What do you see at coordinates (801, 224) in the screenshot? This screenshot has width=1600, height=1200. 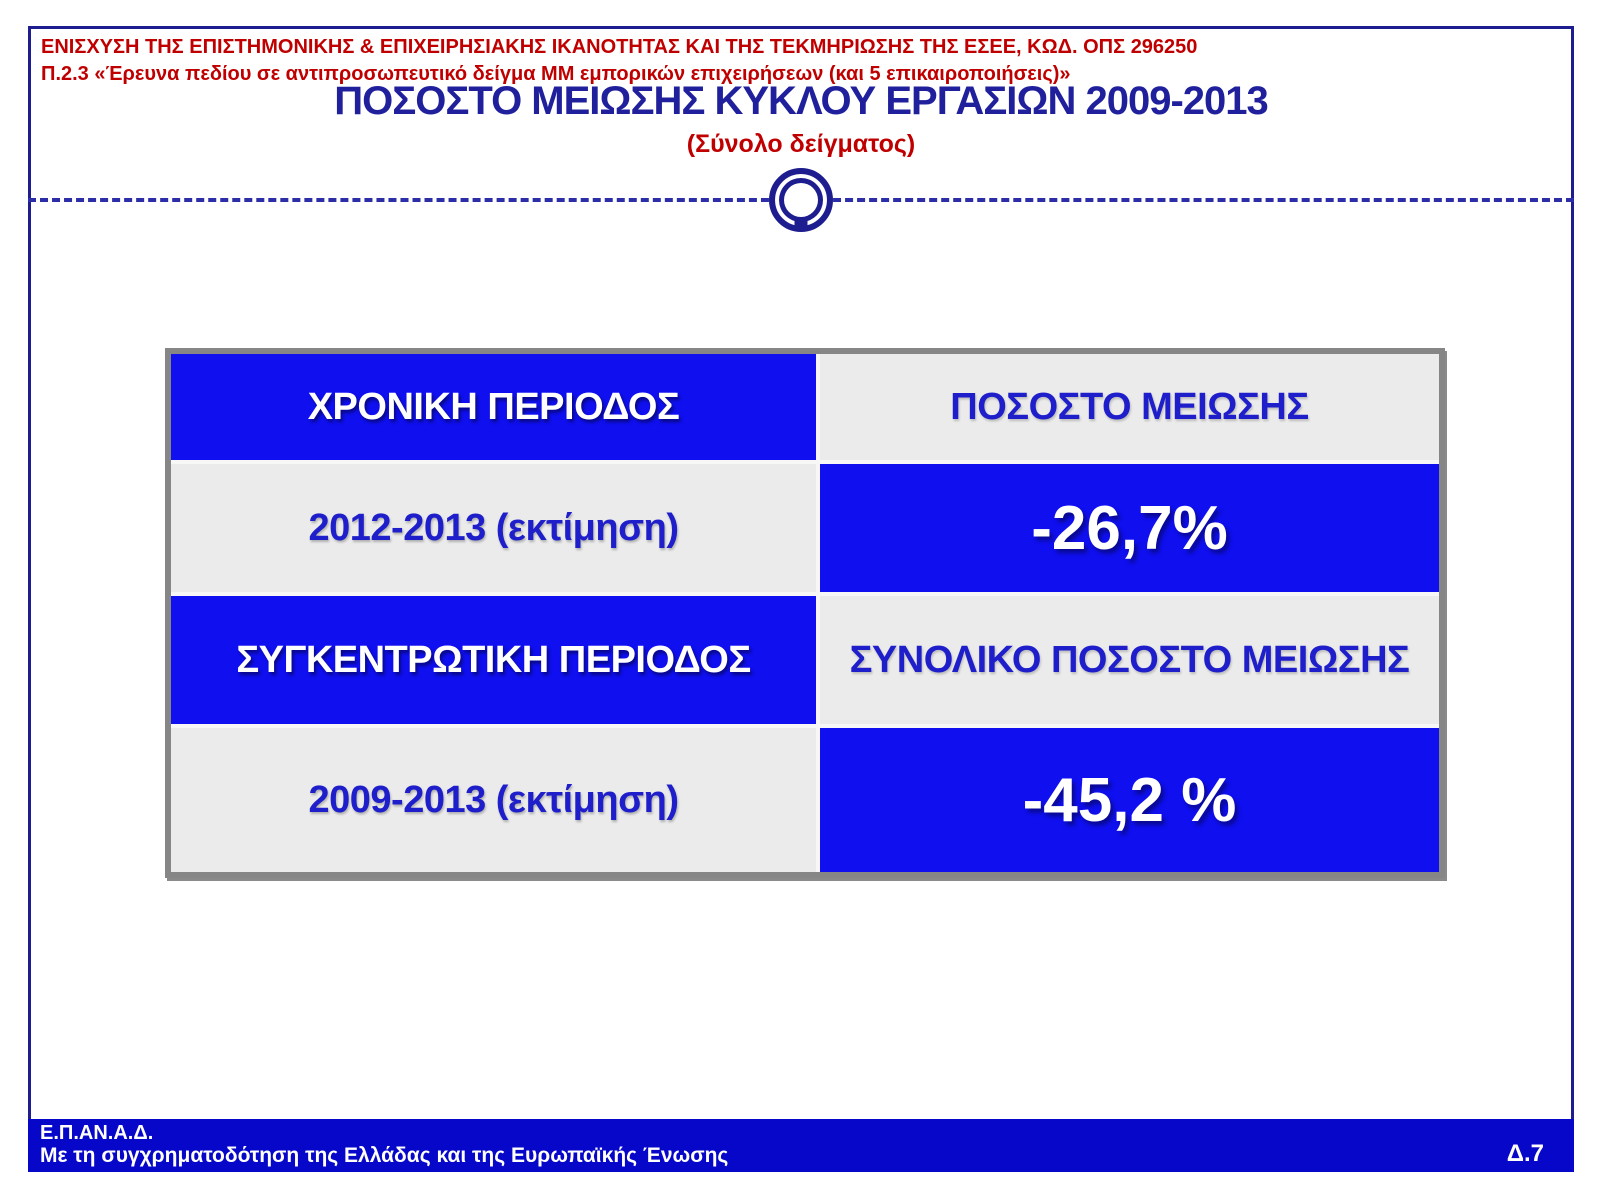 I see `logo-notch` at bounding box center [801, 224].